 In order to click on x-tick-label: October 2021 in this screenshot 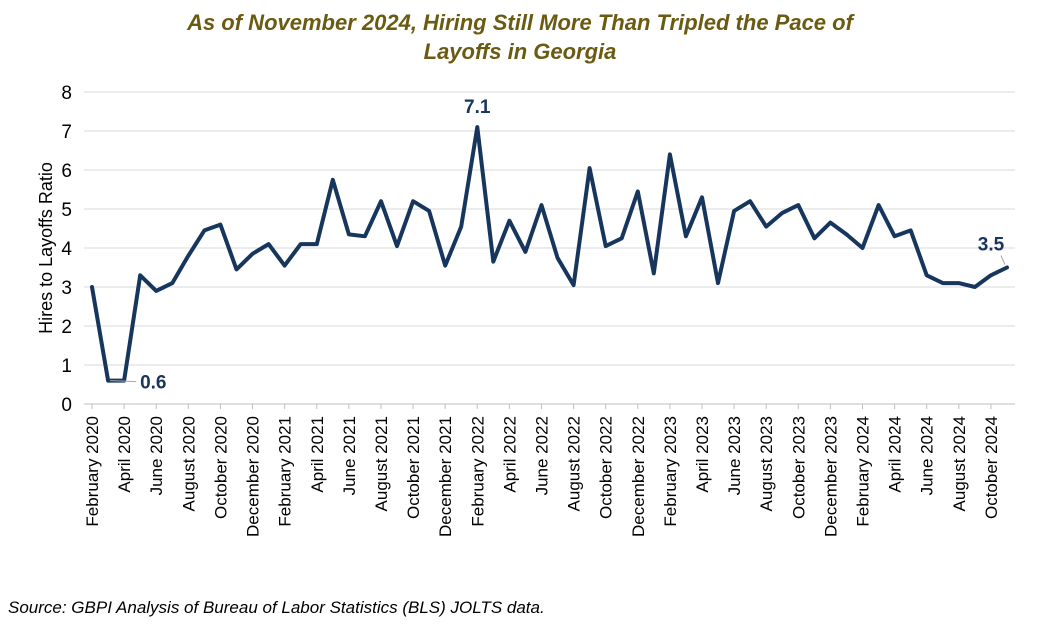, I will do `click(413, 467)`.